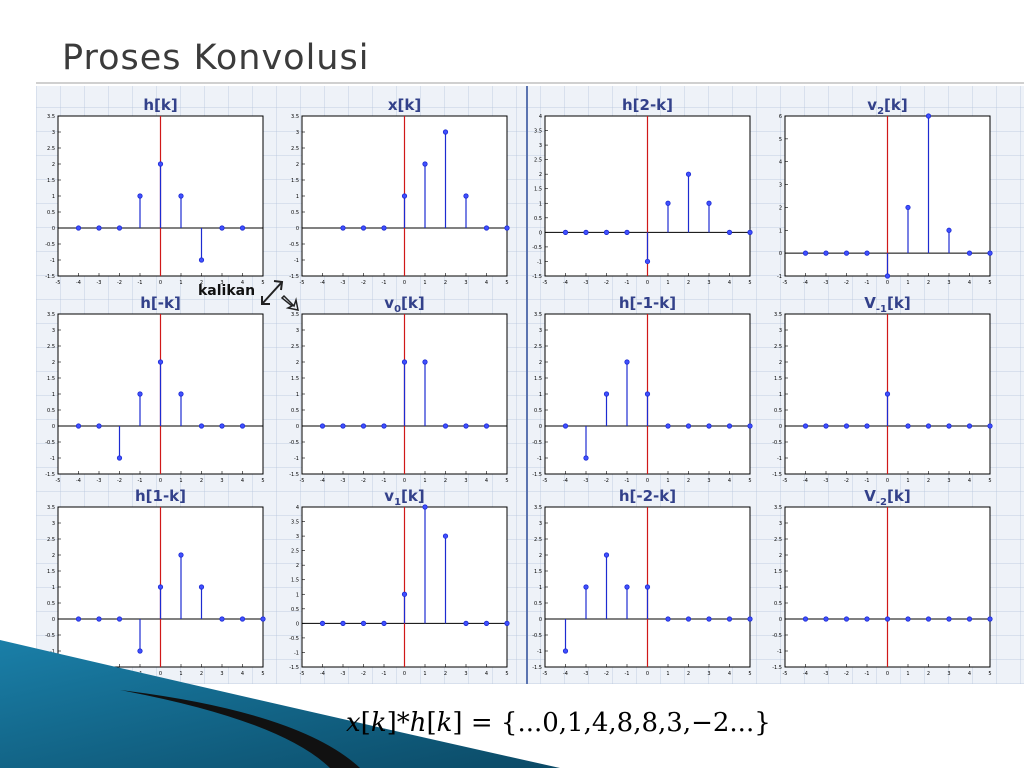  I want to click on x-tick-label: -2, so click(606, 674).